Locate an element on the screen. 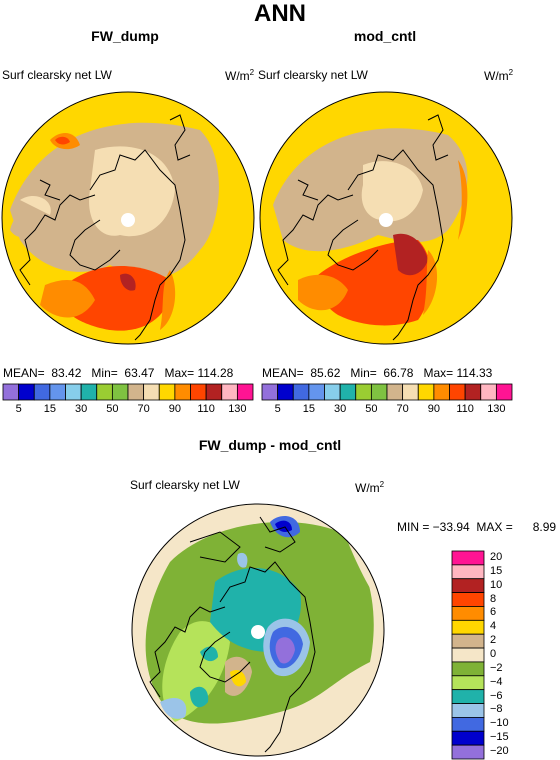 The width and height of the screenshot is (560, 760). colorbar-tick-label: −4 is located at coordinates (496, 681).